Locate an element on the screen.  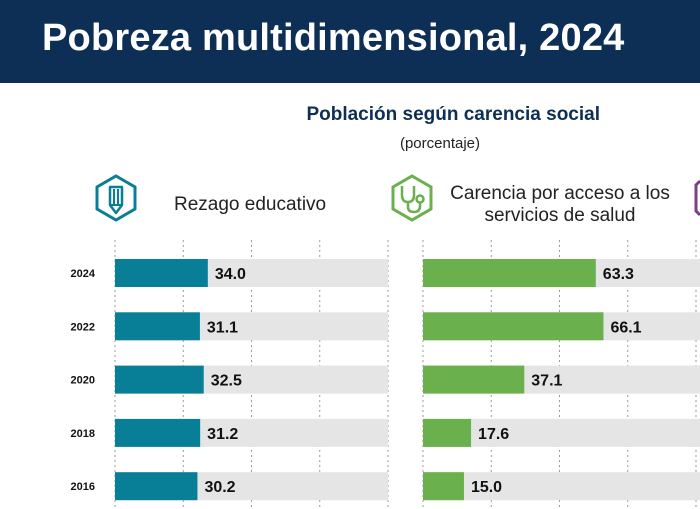
chart-subtitle: Población según carencia social is located at coordinates (453, 114).